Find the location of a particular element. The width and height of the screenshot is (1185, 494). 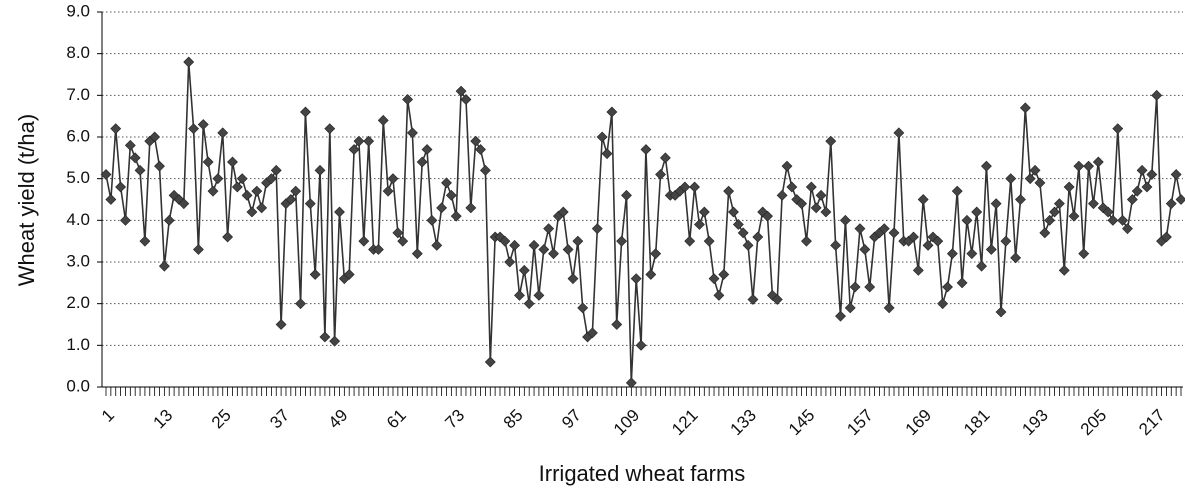

x-tick-label: 109 is located at coordinates (626, 422).